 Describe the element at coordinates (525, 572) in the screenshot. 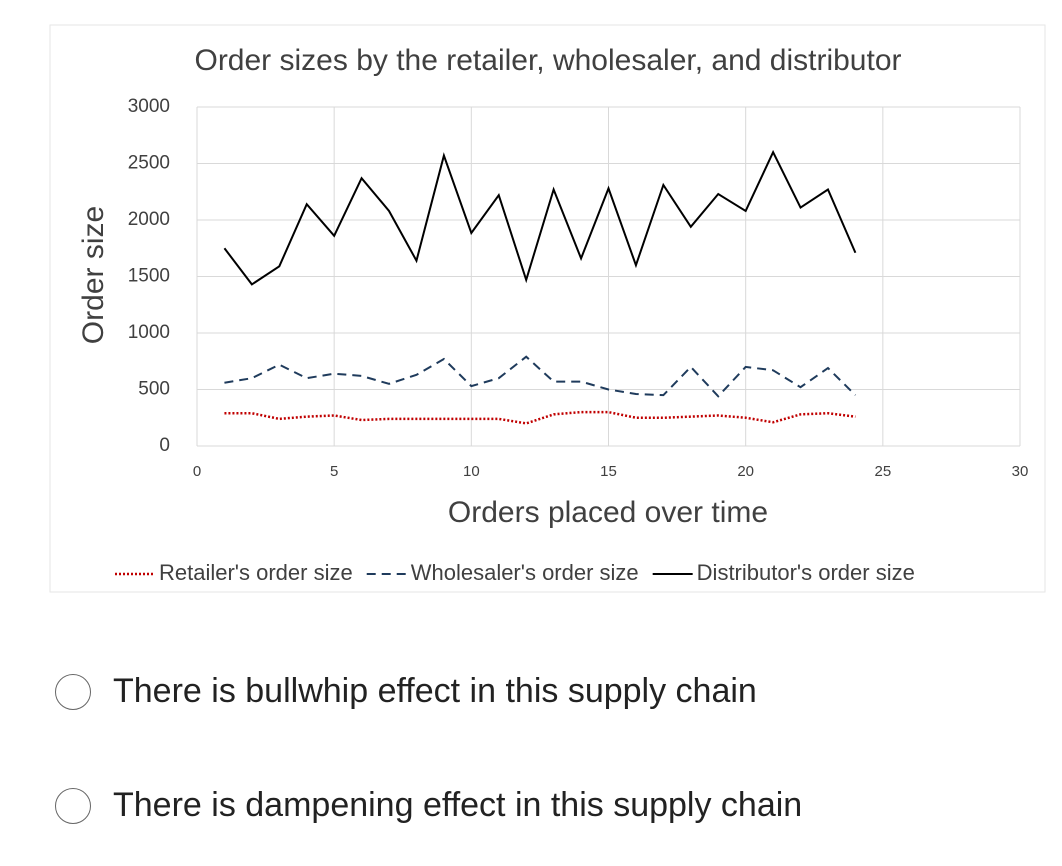

I see `legend-label: Wholesaler's order size` at that location.